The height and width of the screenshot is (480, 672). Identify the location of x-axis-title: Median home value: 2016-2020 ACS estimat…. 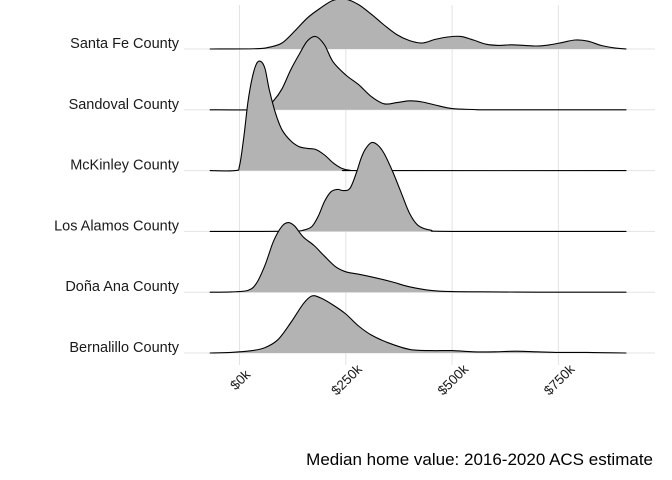
(479, 459).